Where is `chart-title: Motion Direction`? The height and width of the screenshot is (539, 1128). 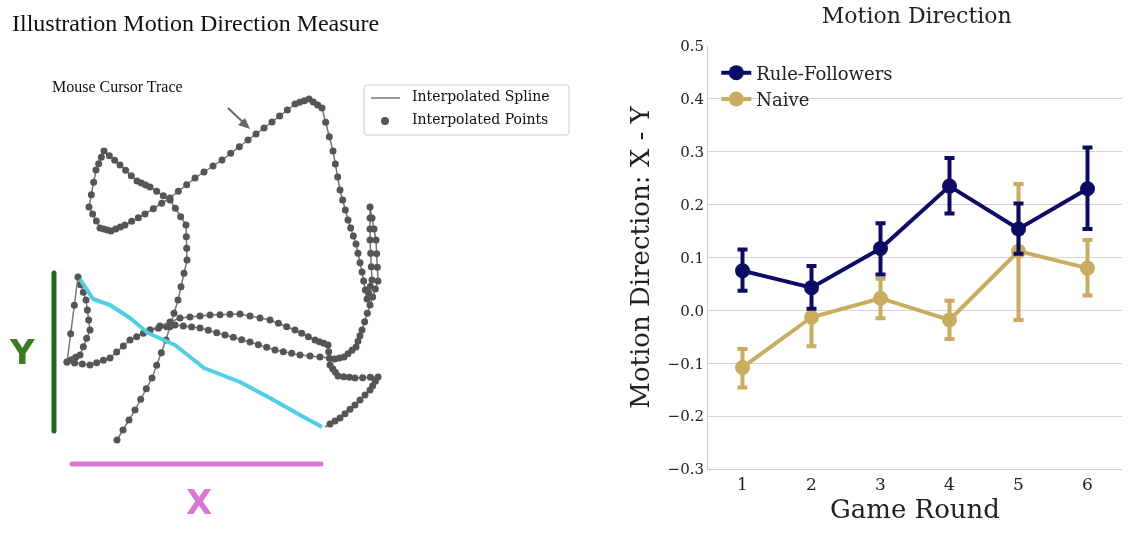
chart-title: Motion Direction is located at coordinates (916, 16).